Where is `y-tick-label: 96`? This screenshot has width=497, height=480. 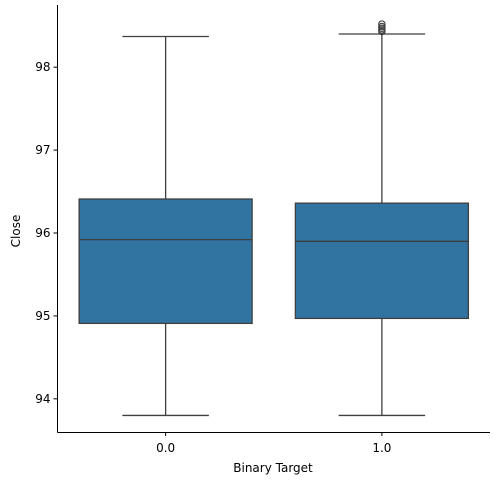
y-tick-label: 96 is located at coordinates (42, 233).